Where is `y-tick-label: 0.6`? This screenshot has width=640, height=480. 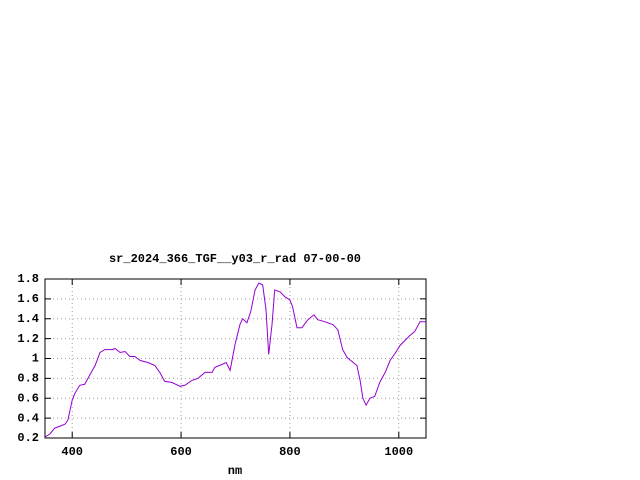
y-tick-label: 0.6 is located at coordinates (28, 398).